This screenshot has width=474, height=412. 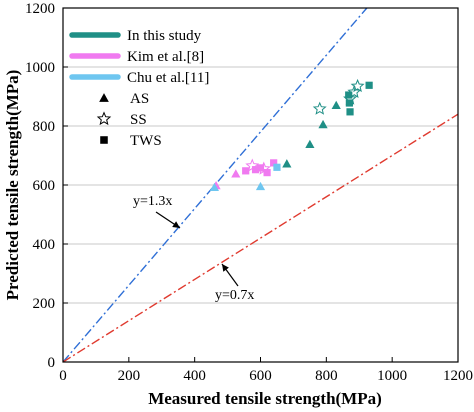 What do you see at coordinates (44, 186) in the screenshot?
I see `y-tick-label-3: 600` at bounding box center [44, 186].